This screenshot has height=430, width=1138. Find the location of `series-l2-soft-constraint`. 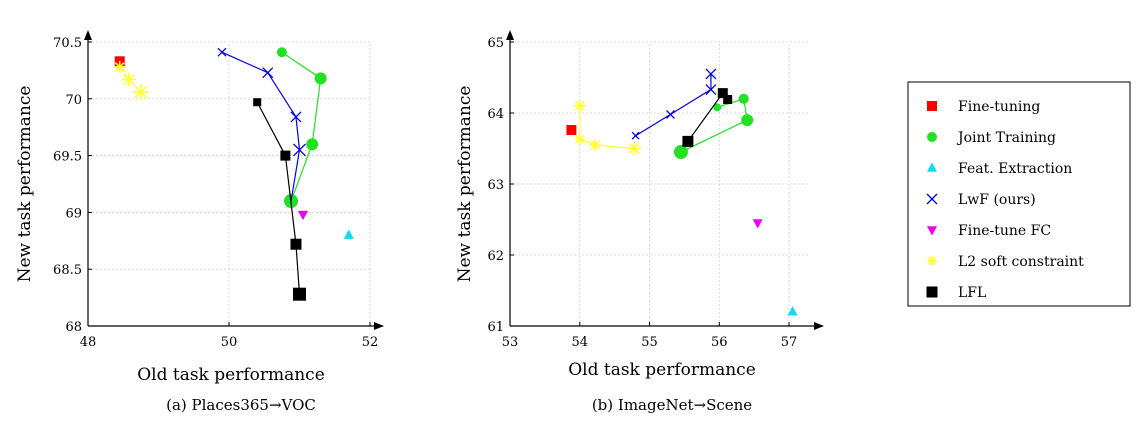

series-l2-soft-constraint is located at coordinates (131, 80).